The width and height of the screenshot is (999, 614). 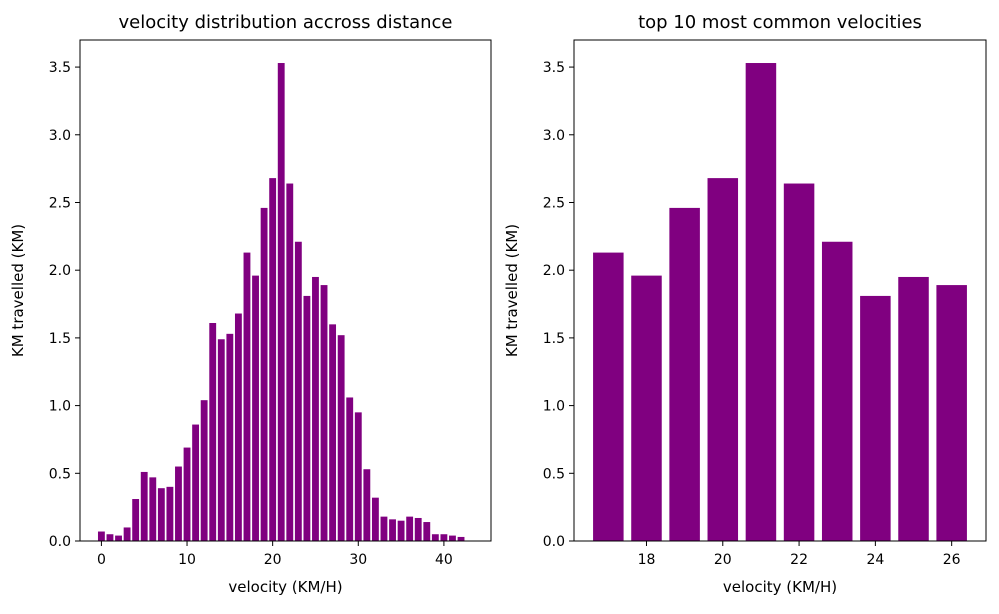 What do you see at coordinates (18, 290) in the screenshot?
I see `left-chart-y-axis-label: KM travelled (KM)` at bounding box center [18, 290].